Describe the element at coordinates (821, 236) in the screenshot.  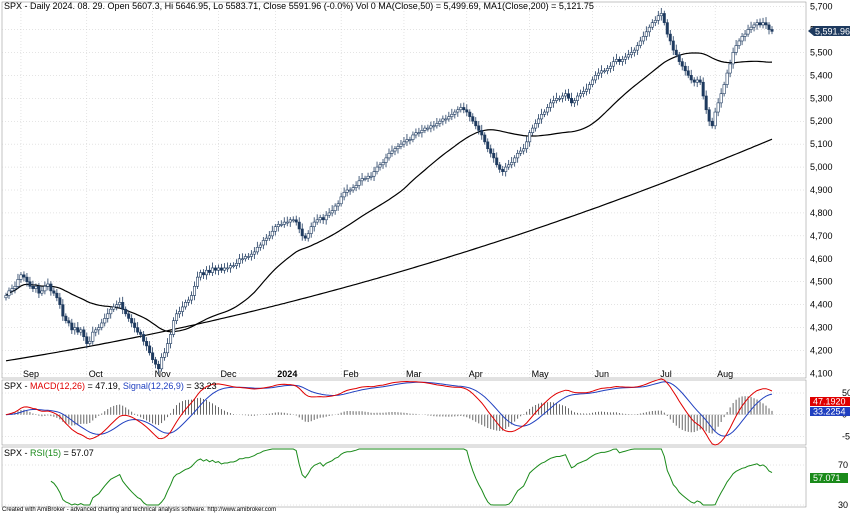
I see `price-y-tick-label: 4,700` at that location.